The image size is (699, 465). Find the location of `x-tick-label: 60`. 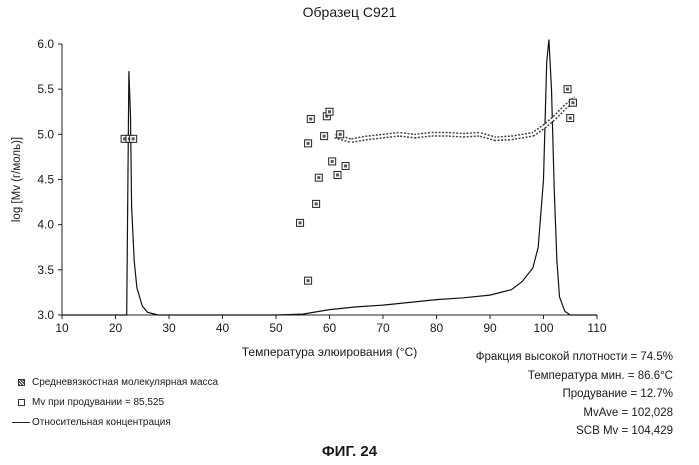

x-tick-label: 60 is located at coordinates (330, 328).